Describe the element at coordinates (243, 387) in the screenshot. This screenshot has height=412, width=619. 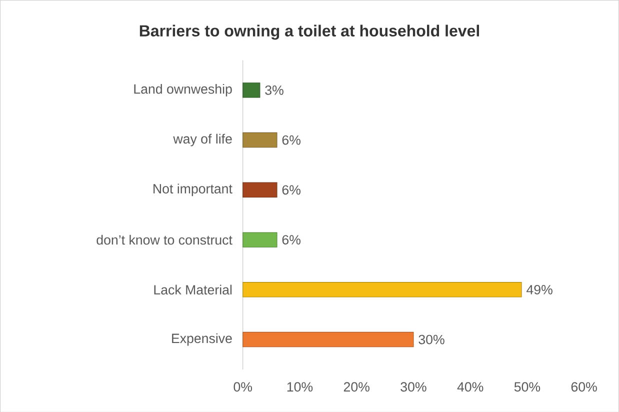
I see `x-tick-label: 0%` at that location.